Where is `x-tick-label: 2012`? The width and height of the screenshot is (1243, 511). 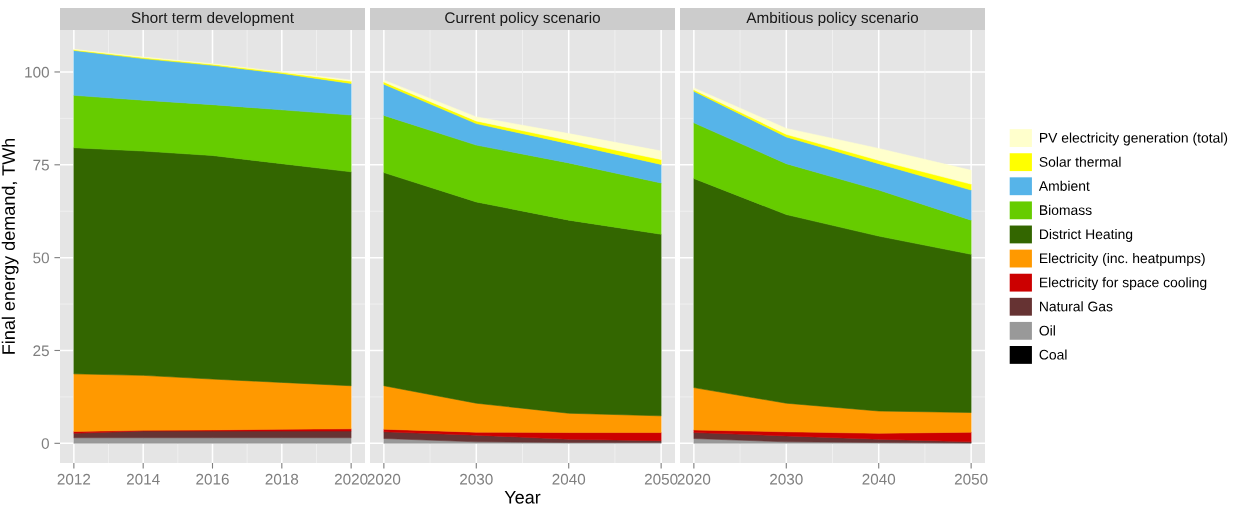
x-tick-label: 2012 is located at coordinates (74, 479).